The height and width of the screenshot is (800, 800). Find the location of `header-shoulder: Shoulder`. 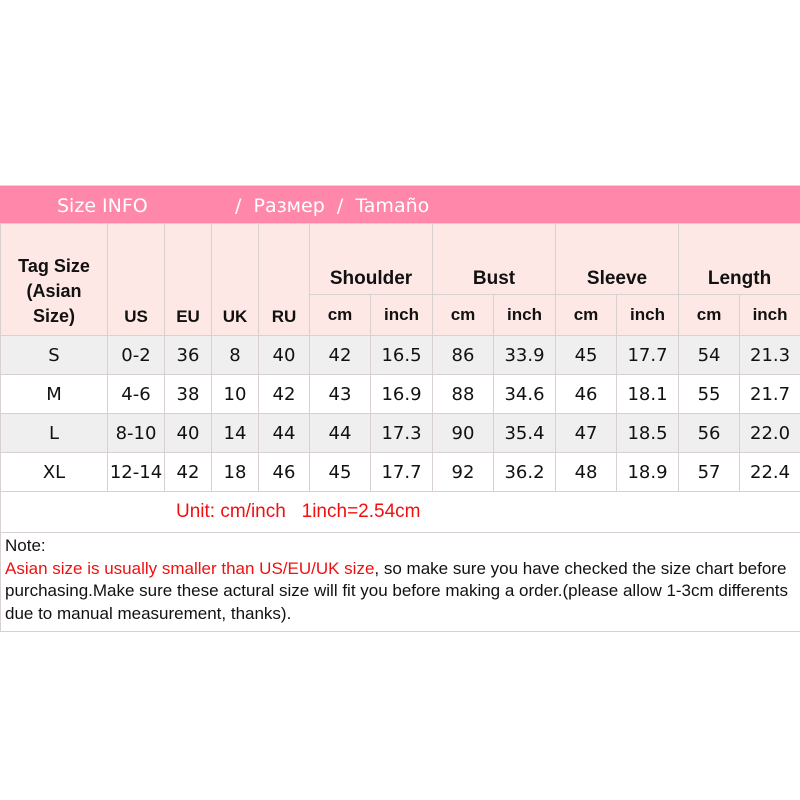

header-shoulder: Shoulder is located at coordinates (371, 259).